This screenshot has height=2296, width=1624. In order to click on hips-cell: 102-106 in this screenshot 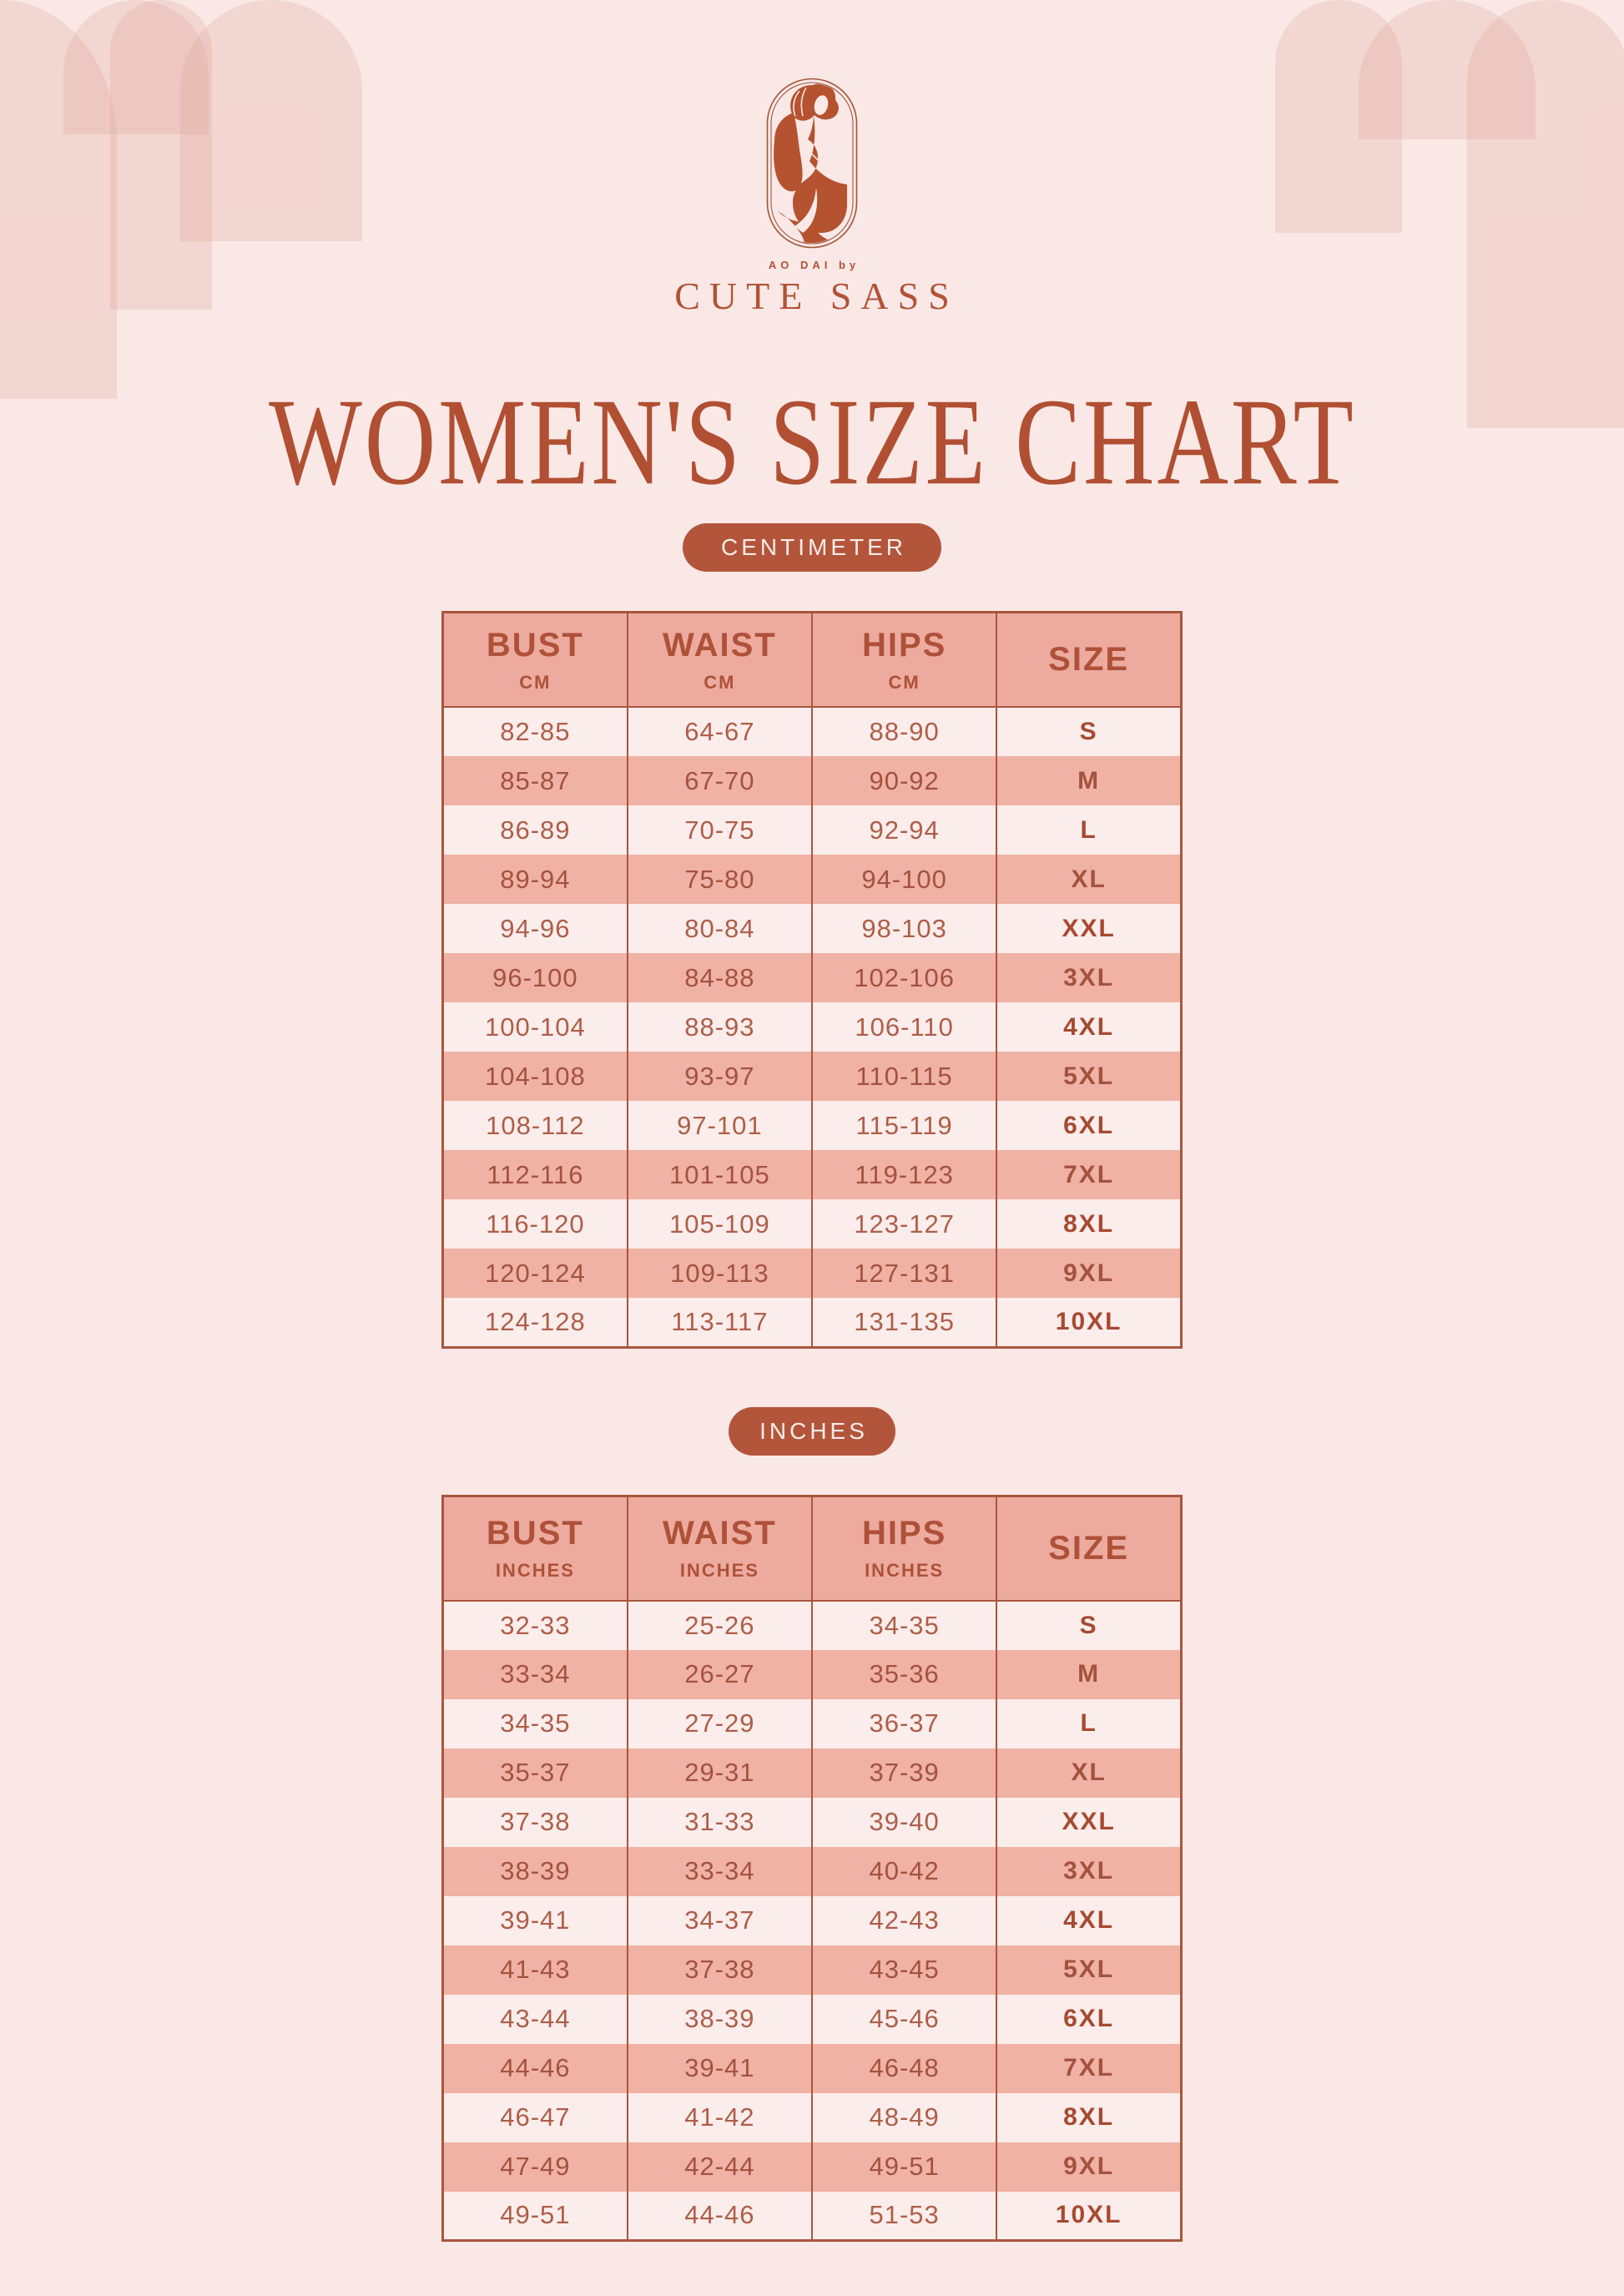, I will do `click(904, 977)`.